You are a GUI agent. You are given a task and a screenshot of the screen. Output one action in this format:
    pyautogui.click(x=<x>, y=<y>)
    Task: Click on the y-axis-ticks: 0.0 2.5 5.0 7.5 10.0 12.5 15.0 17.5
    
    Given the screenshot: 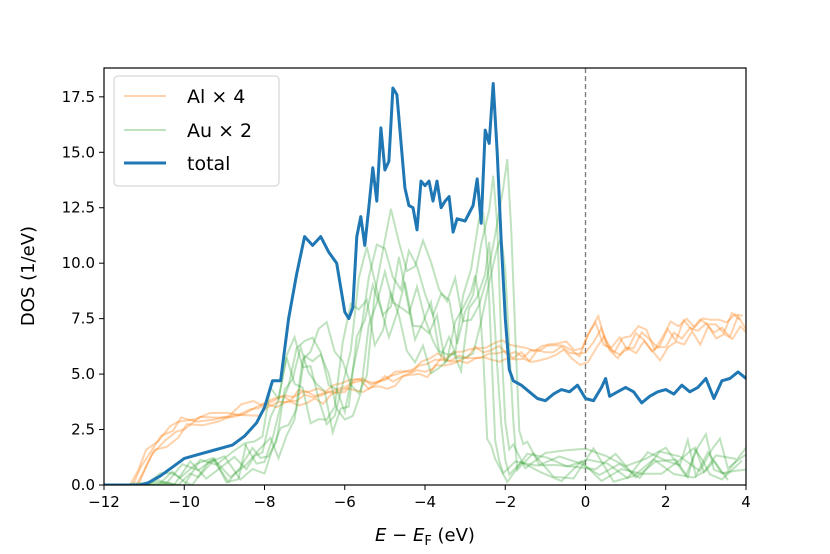 What is the action you would take?
    pyautogui.click(x=83, y=291)
    